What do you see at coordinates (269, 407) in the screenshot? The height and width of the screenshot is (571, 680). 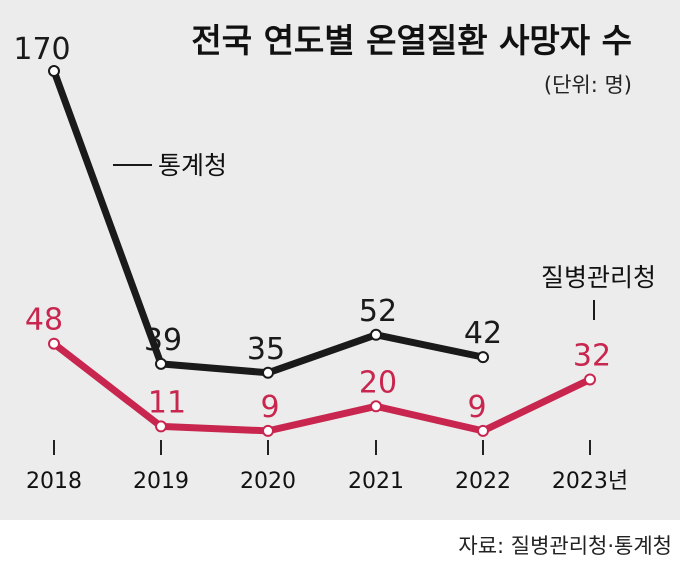 I see `data-label-1-2: 9` at bounding box center [269, 407].